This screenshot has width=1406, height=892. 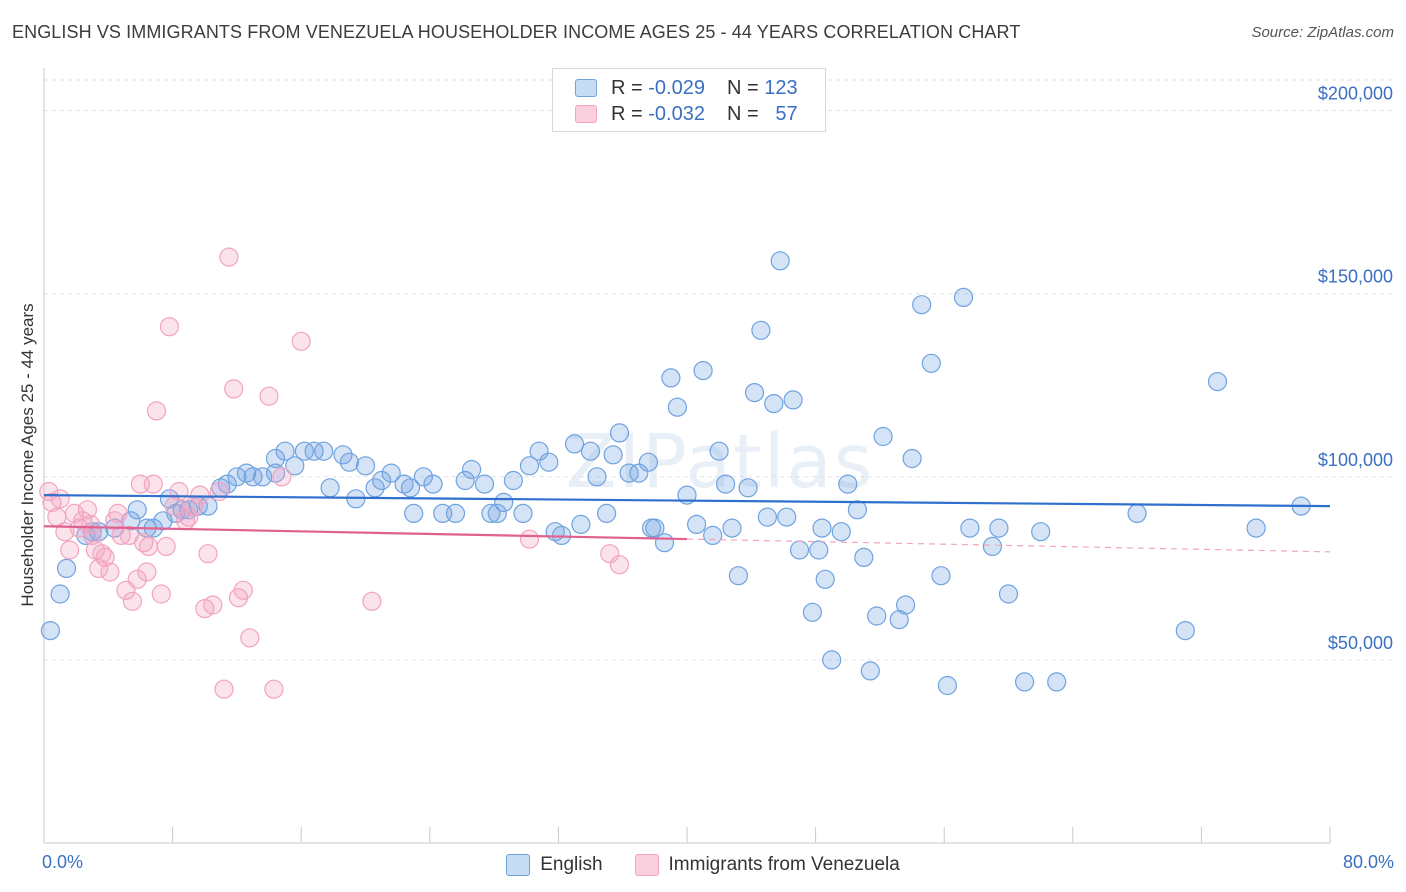 I want to click on english-r-label: R =, so click(x=627, y=87).